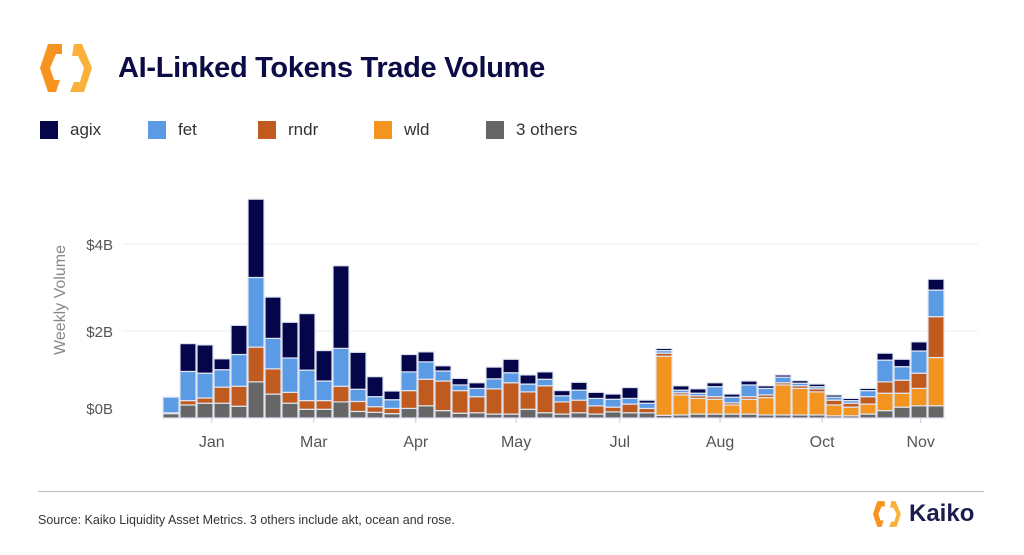 The height and width of the screenshot is (555, 1024). I want to click on legend-item-wld: wld, so click(430, 130).